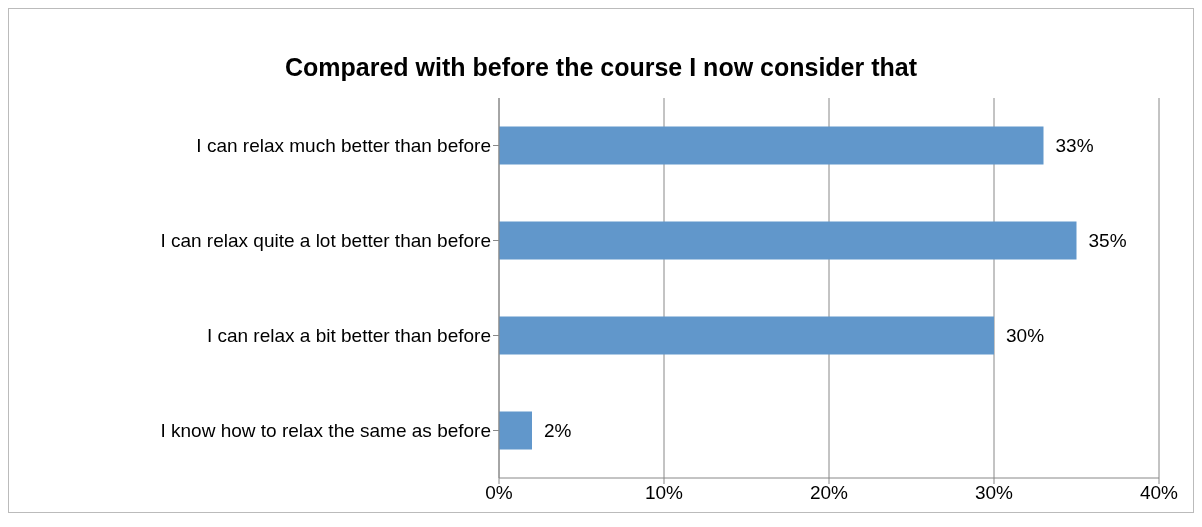  I want to click on y-tick-label: I can relax much better than before, so click(343, 146).